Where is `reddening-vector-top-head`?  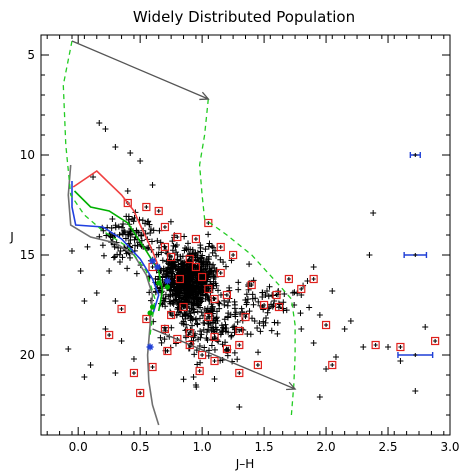 reddening-vector-top-head is located at coordinates (204, 96).